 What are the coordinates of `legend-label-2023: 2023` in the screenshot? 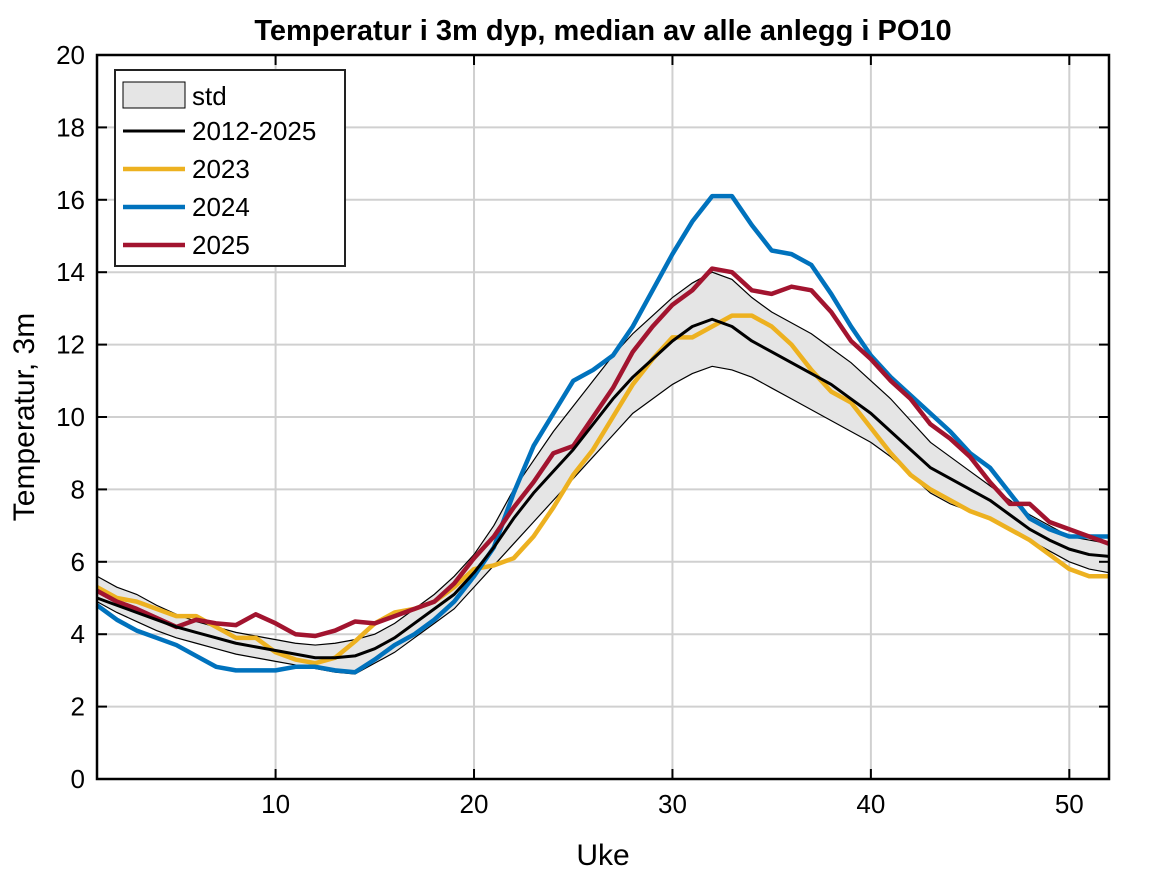 It's located at (221, 169).